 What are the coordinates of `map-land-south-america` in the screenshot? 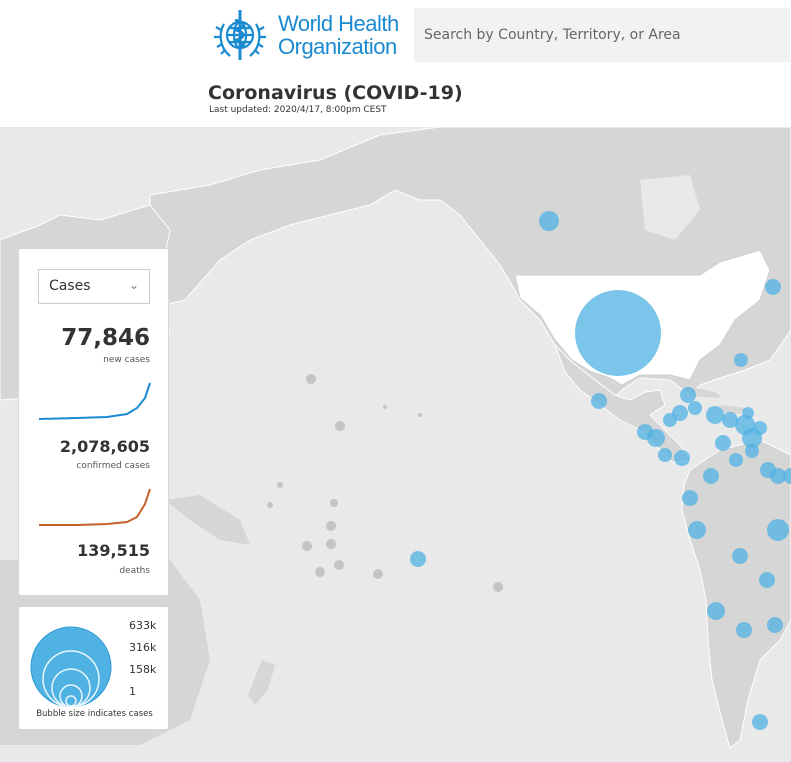 It's located at (736, 594).